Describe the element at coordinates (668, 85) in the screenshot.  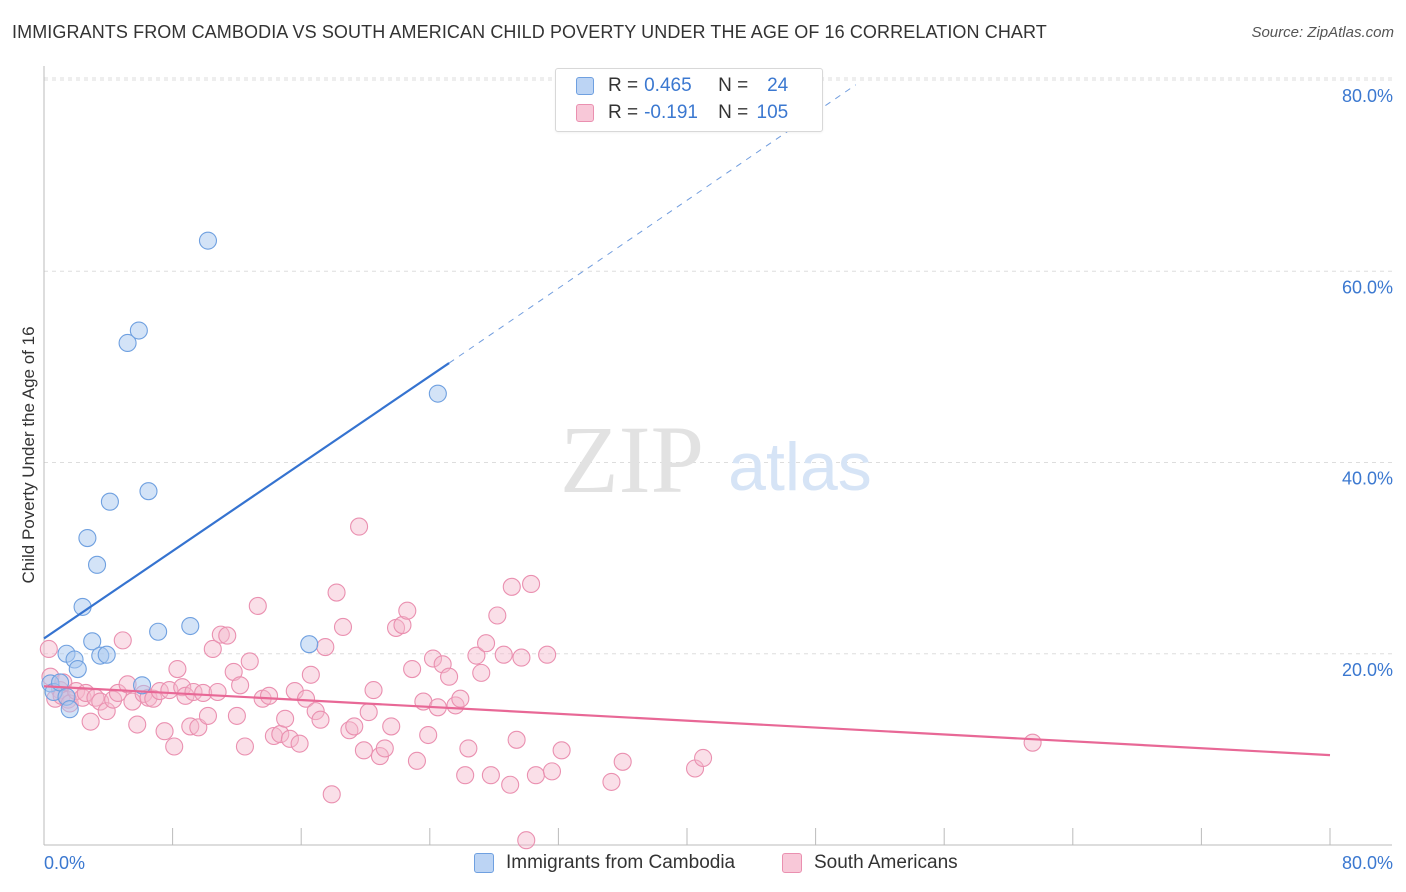
I see `stat-r-value: 0.465` at that location.